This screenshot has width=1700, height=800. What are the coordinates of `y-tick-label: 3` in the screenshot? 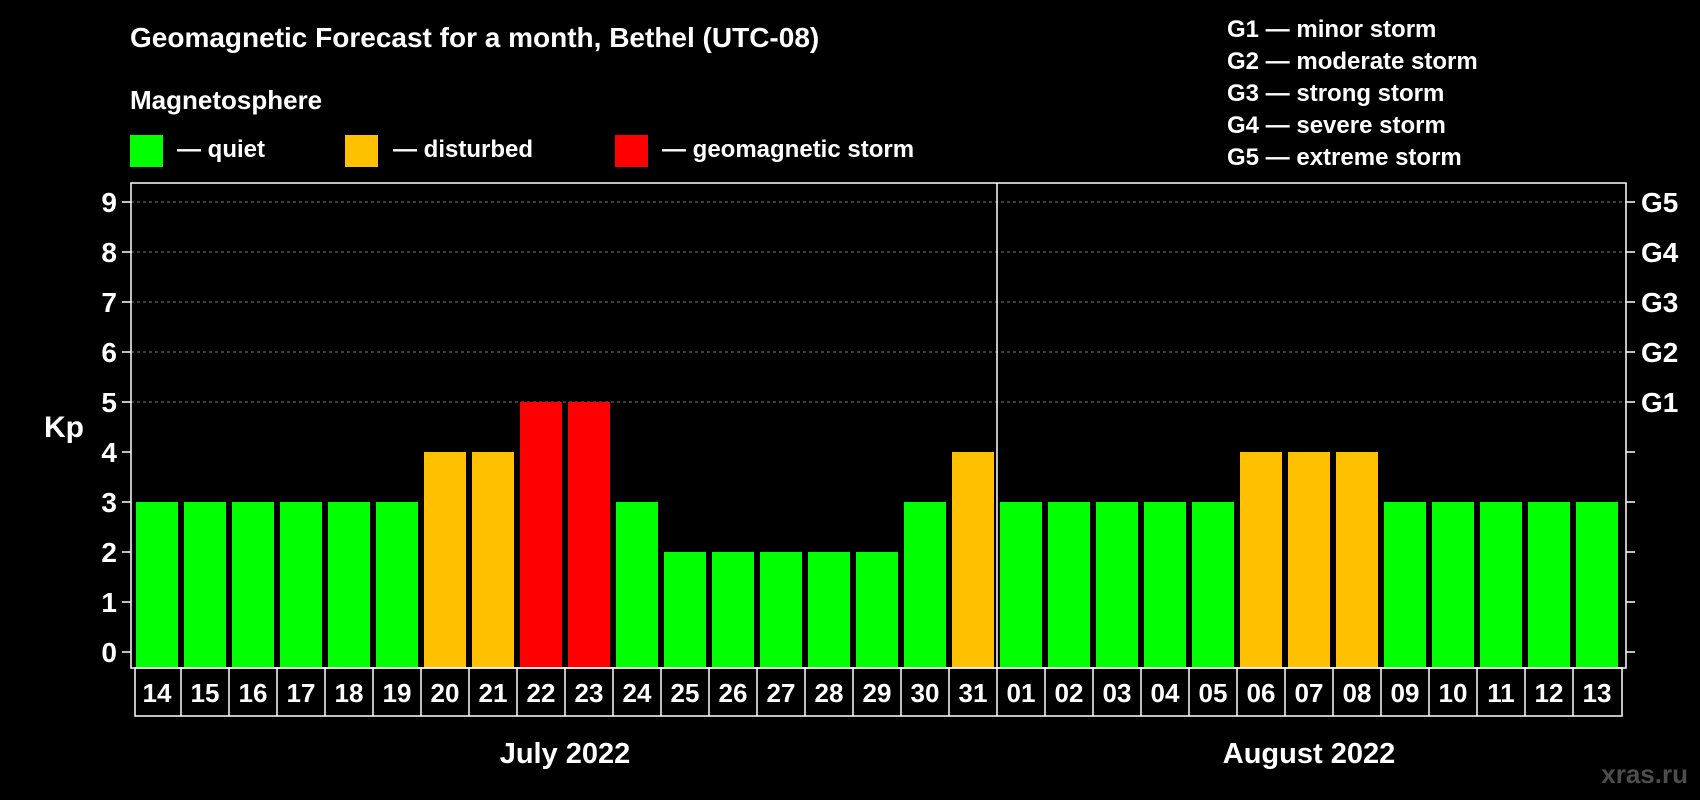 It's located at (109, 502).